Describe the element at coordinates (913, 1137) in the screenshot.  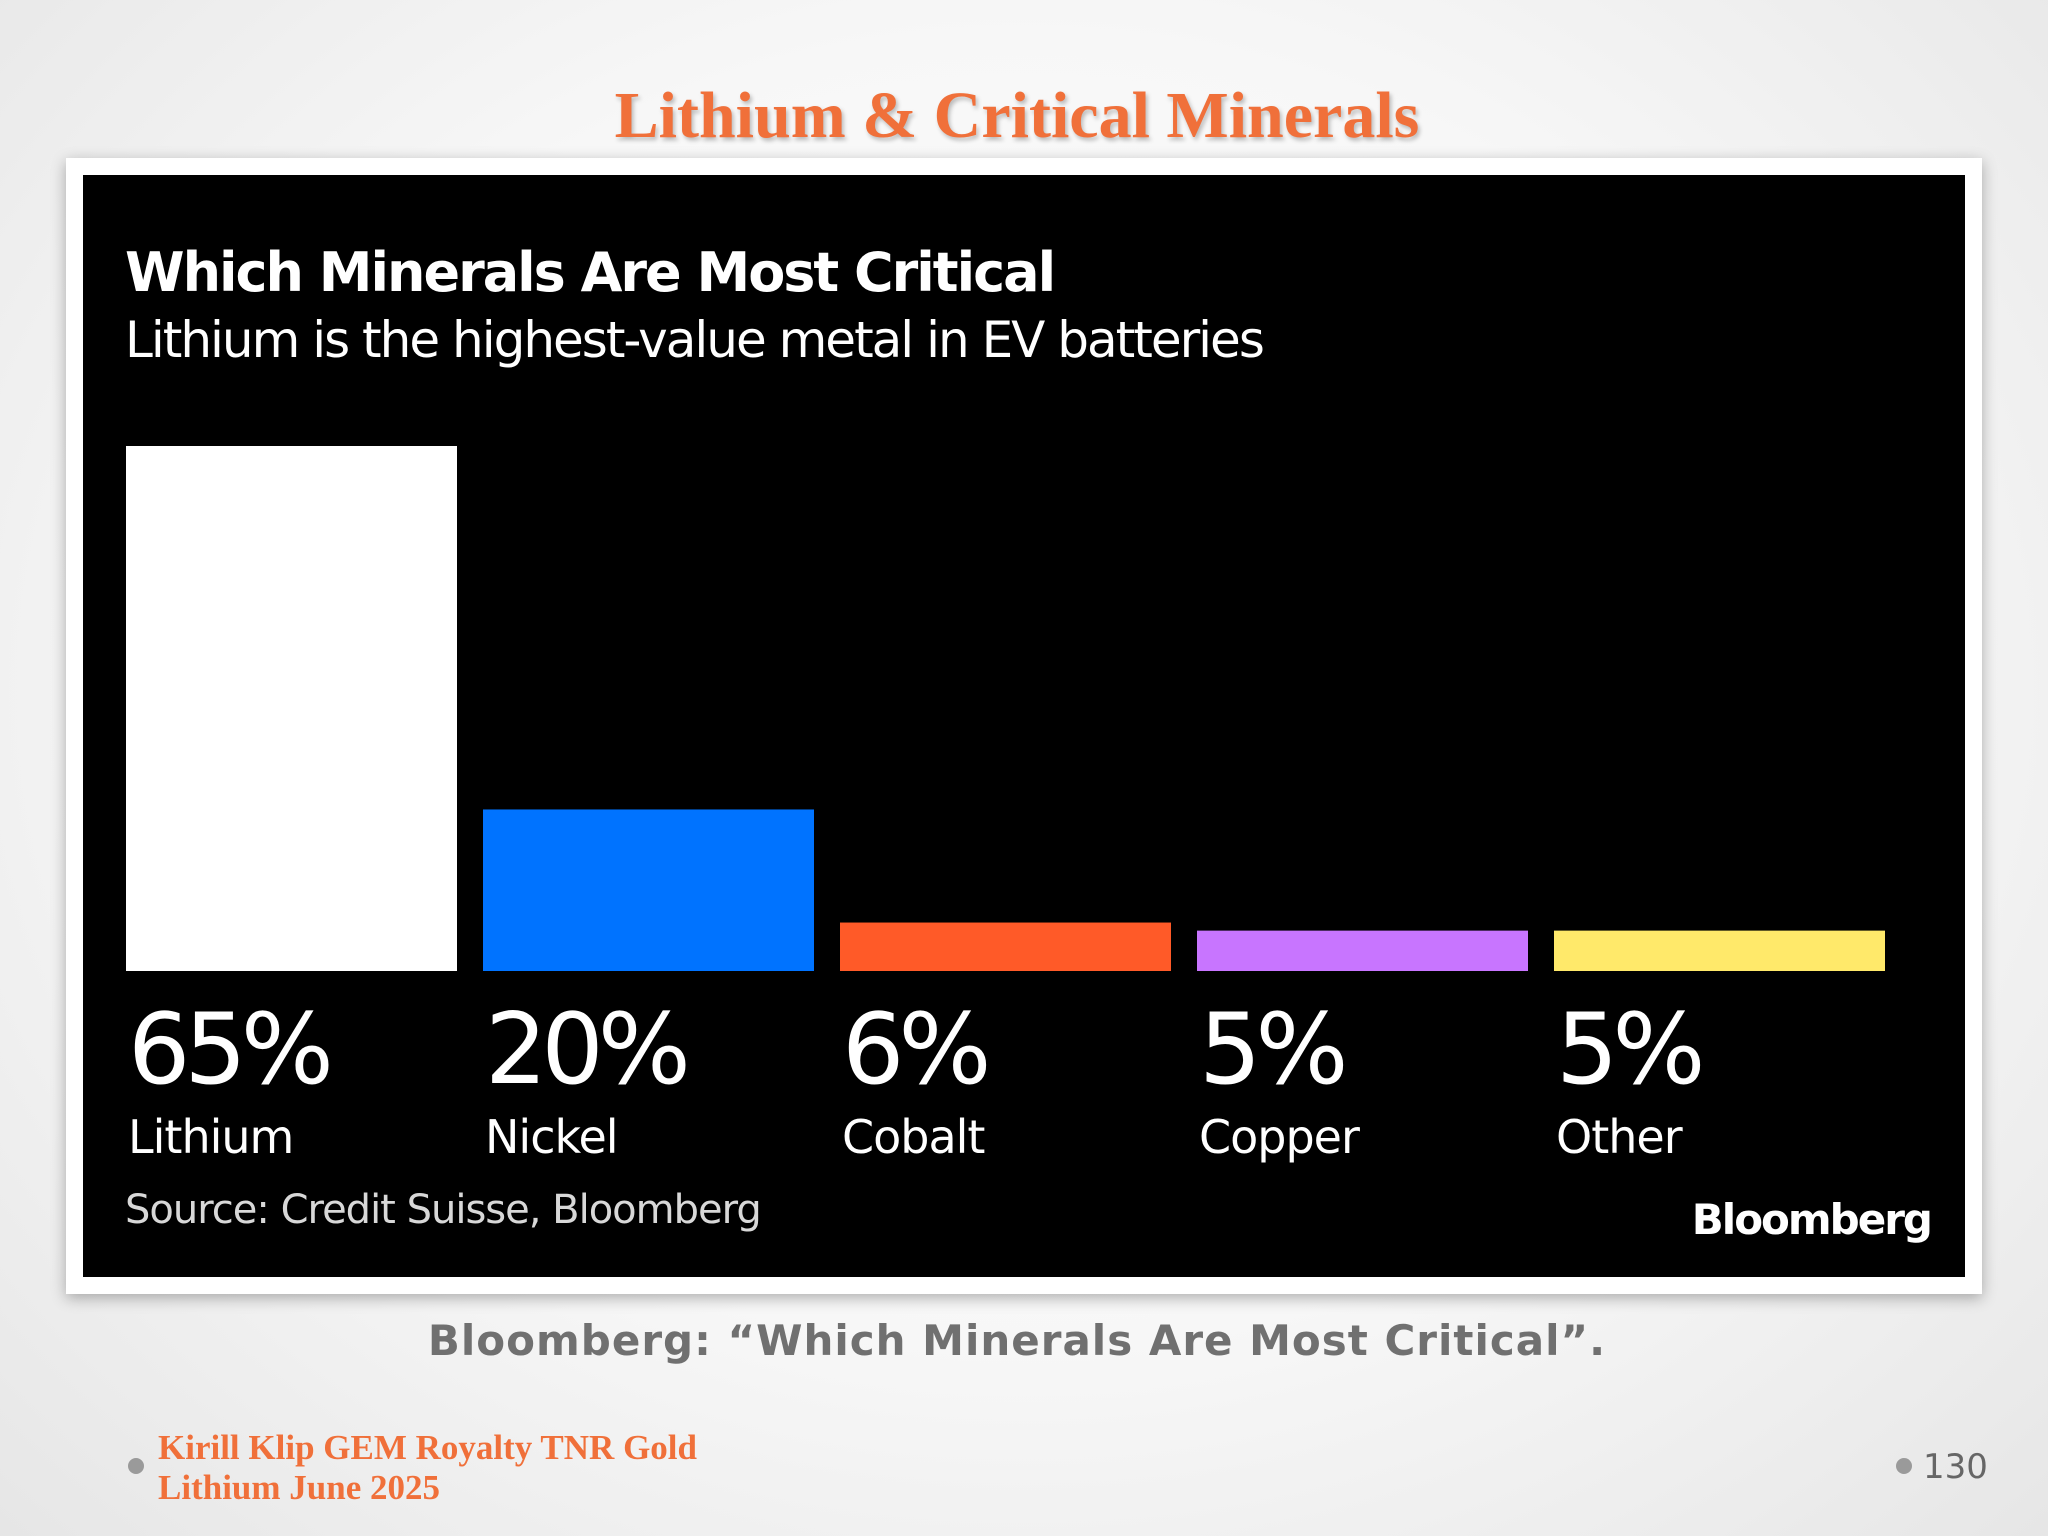
I see `category-label-cobalt: Cobalt` at that location.